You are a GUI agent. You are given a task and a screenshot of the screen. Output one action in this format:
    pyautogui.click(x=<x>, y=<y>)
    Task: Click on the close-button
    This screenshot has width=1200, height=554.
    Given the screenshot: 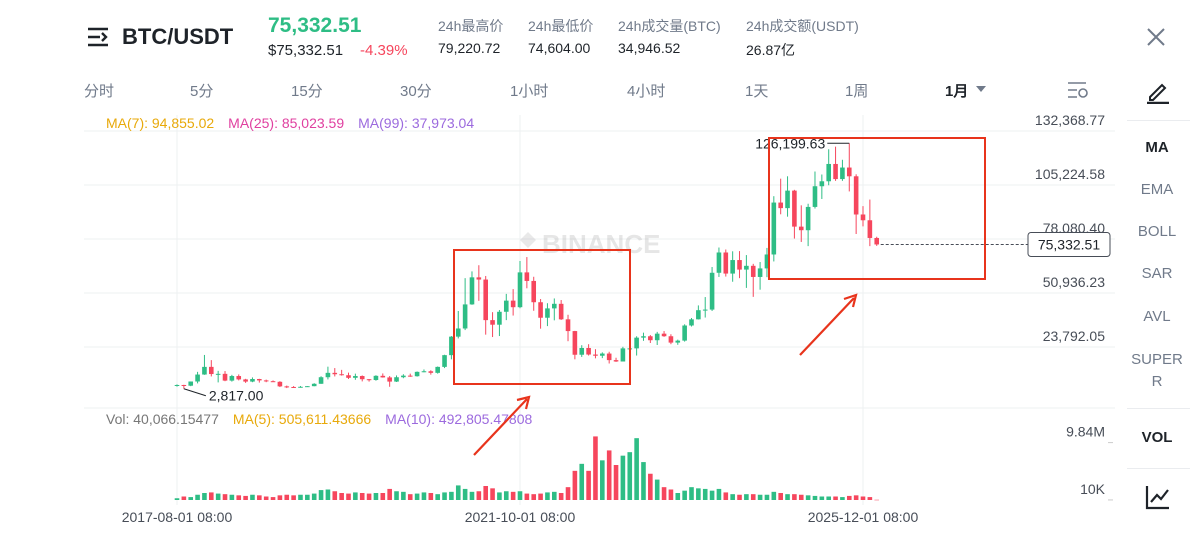 What is the action you would take?
    pyautogui.click(x=1156, y=37)
    